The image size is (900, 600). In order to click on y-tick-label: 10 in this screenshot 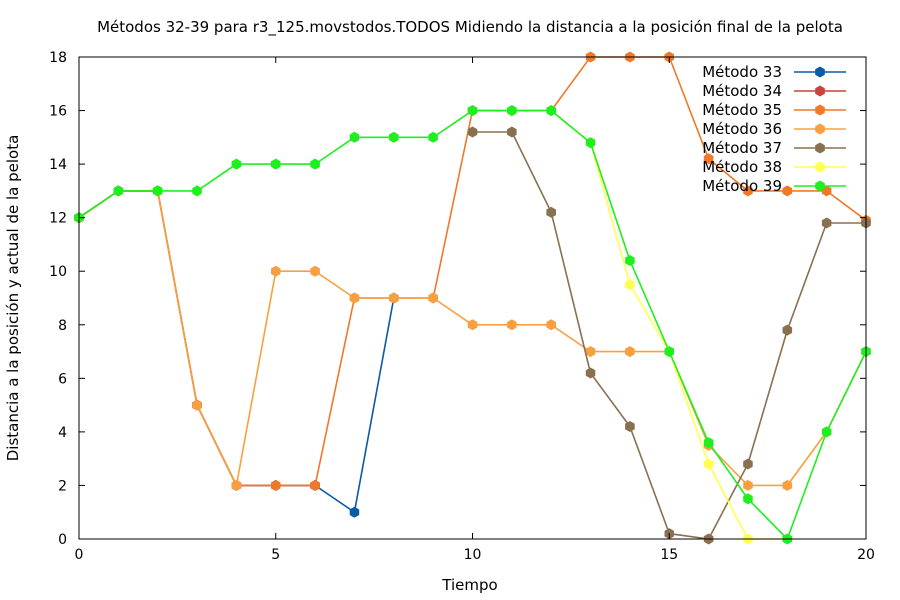, I will do `click(58, 272)`.